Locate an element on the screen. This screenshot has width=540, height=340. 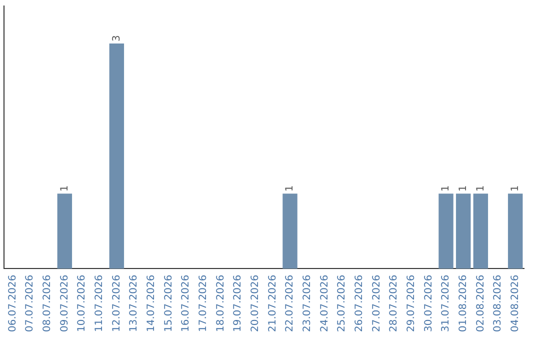
data-label: 3 is located at coordinates (116, 38).